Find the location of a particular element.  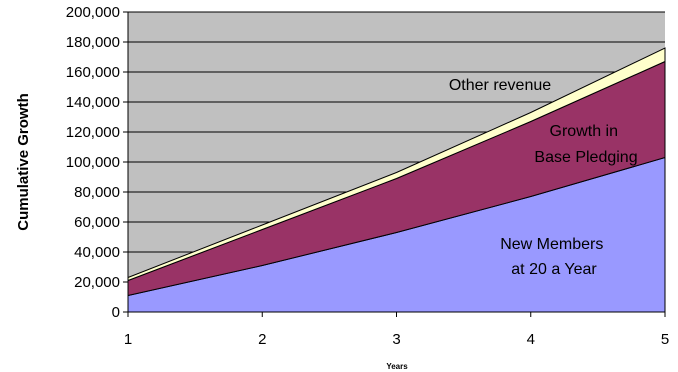

x-tick-label: 4 is located at coordinates (531, 339).